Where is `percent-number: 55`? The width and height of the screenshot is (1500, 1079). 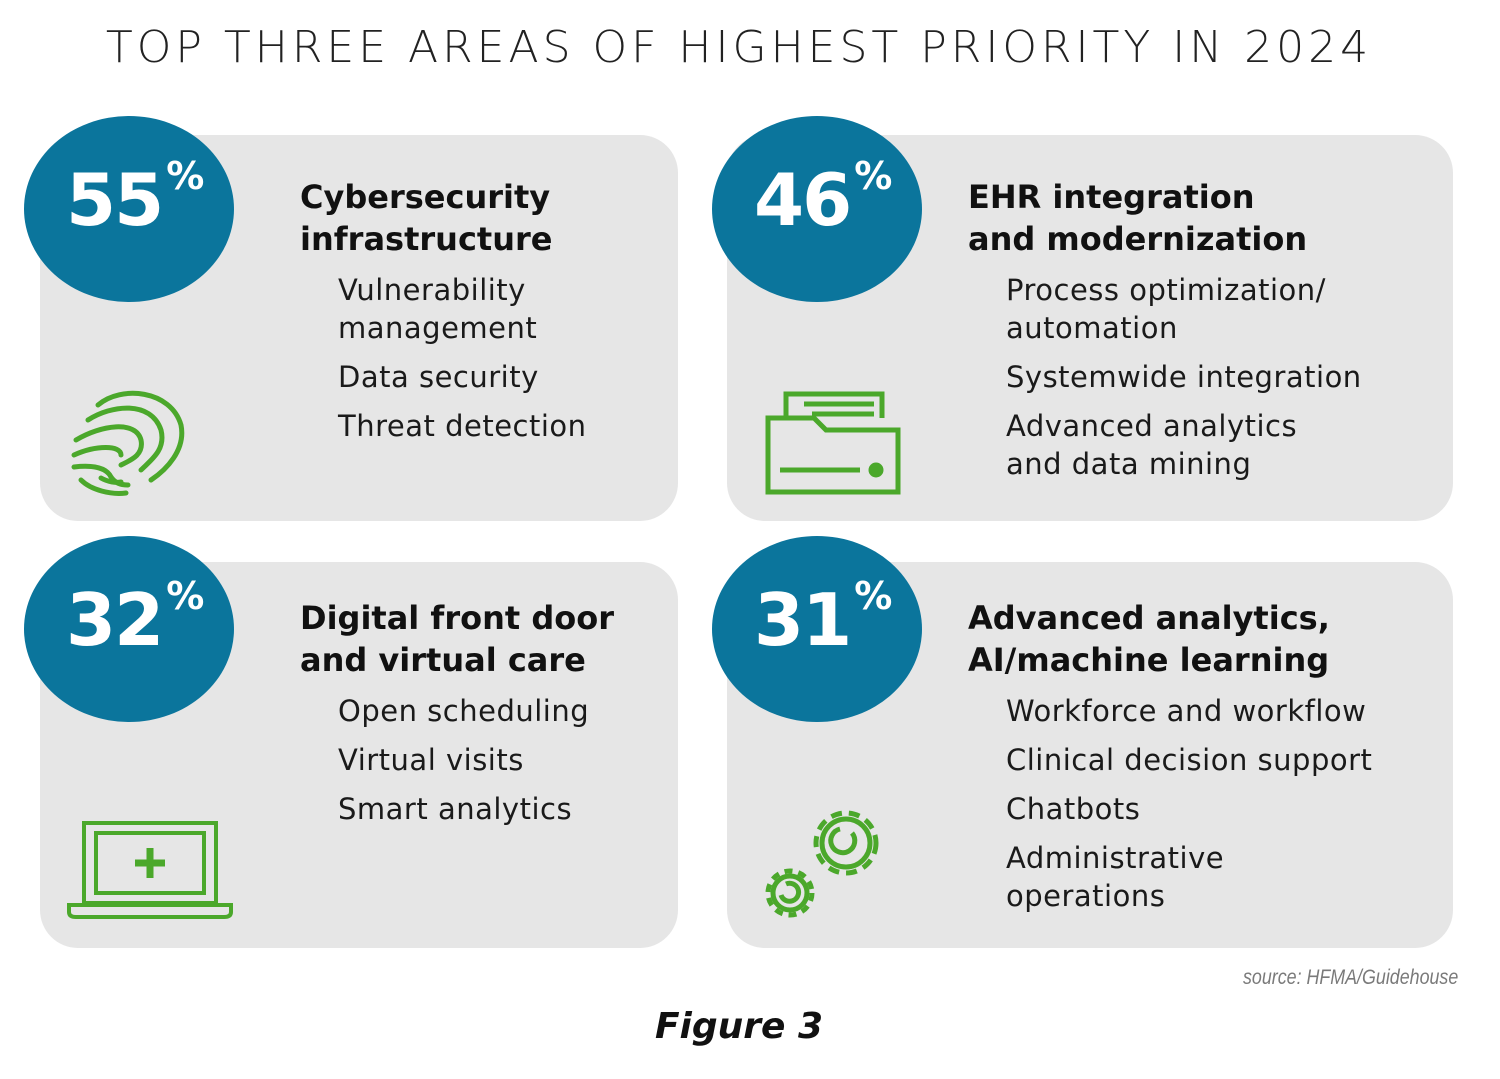
percent-number: 55 is located at coordinates (115, 200).